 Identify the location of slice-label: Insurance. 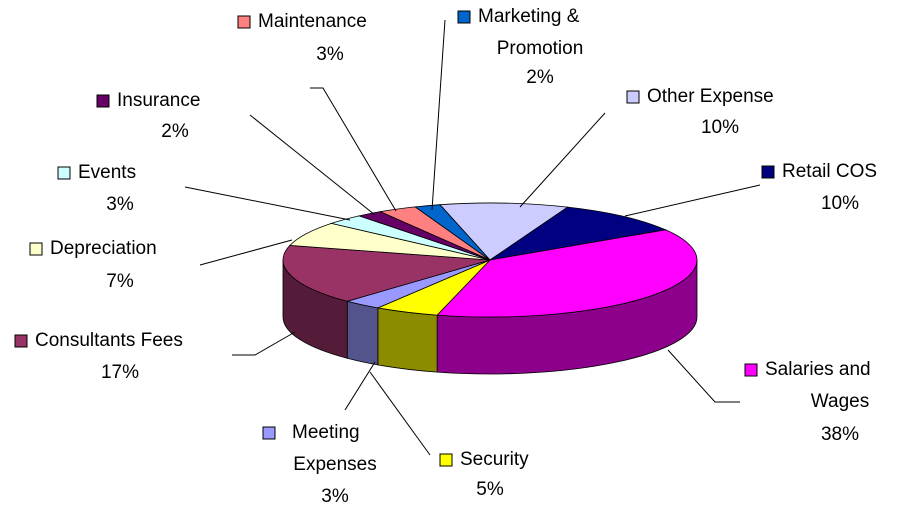
(158, 100).